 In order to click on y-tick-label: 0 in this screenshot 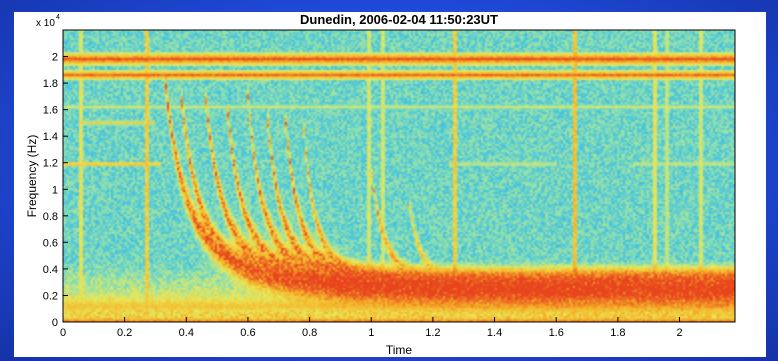, I will do `click(55, 323)`.